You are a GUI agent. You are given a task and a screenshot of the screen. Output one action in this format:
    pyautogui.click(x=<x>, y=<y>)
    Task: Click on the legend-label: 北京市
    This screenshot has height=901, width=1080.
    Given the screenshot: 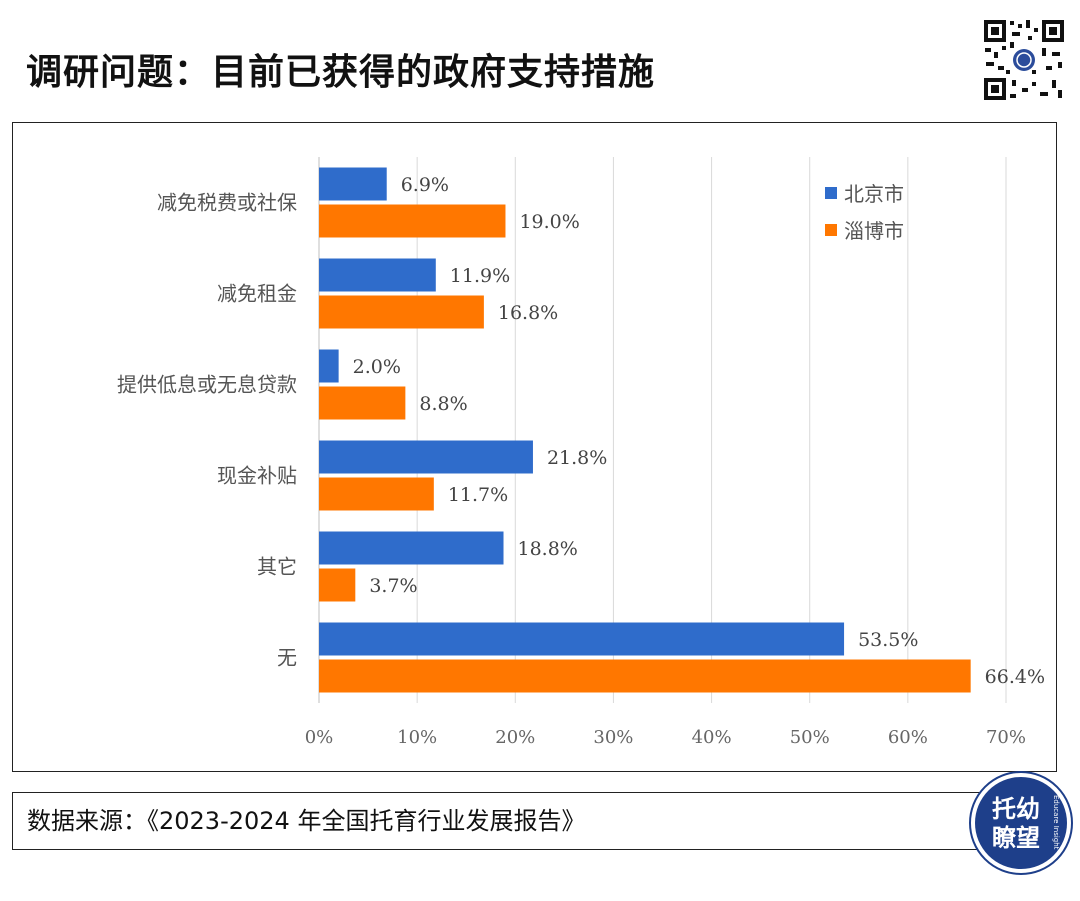 What is the action you would take?
    pyautogui.click(x=874, y=194)
    